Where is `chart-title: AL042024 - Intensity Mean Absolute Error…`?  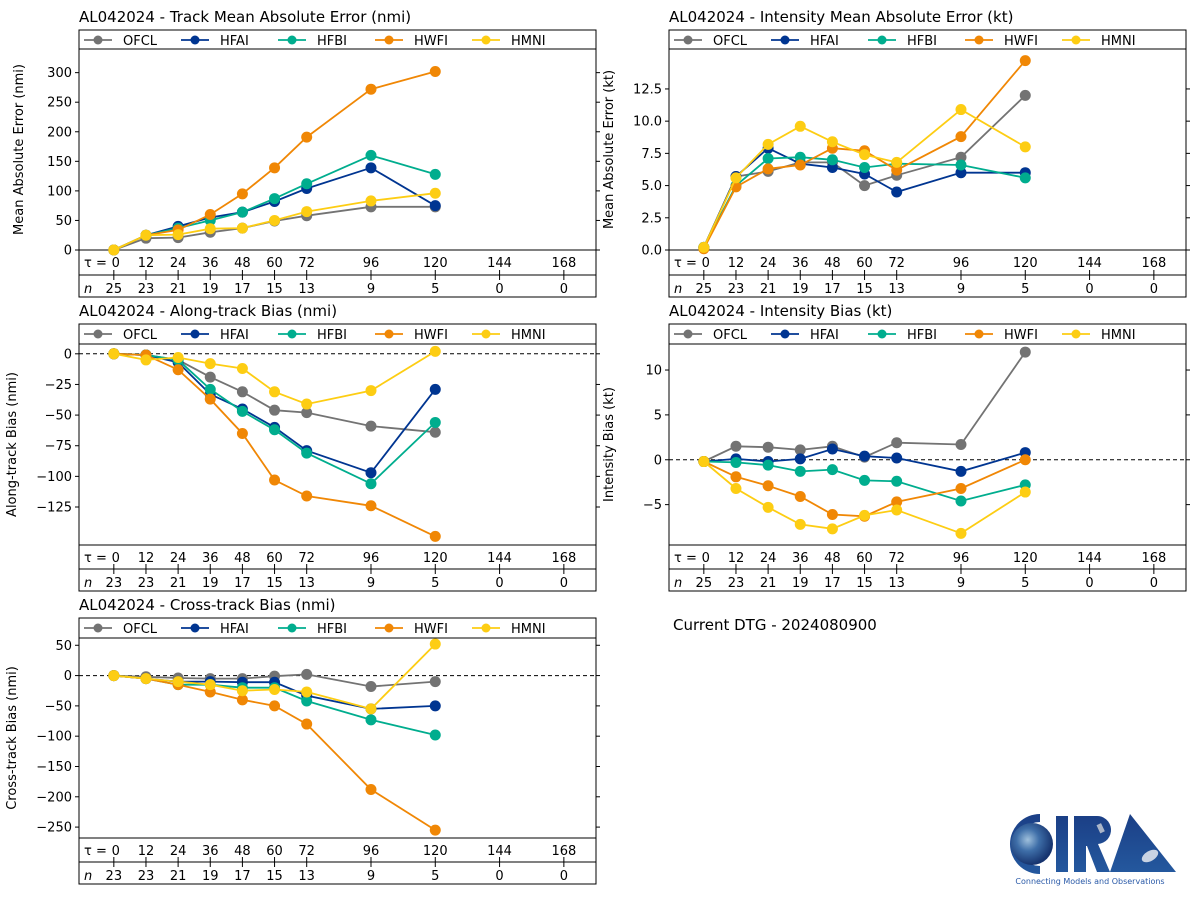
chart-title: AL042024 - Intensity Mean Absolute Error… is located at coordinates (841, 17).